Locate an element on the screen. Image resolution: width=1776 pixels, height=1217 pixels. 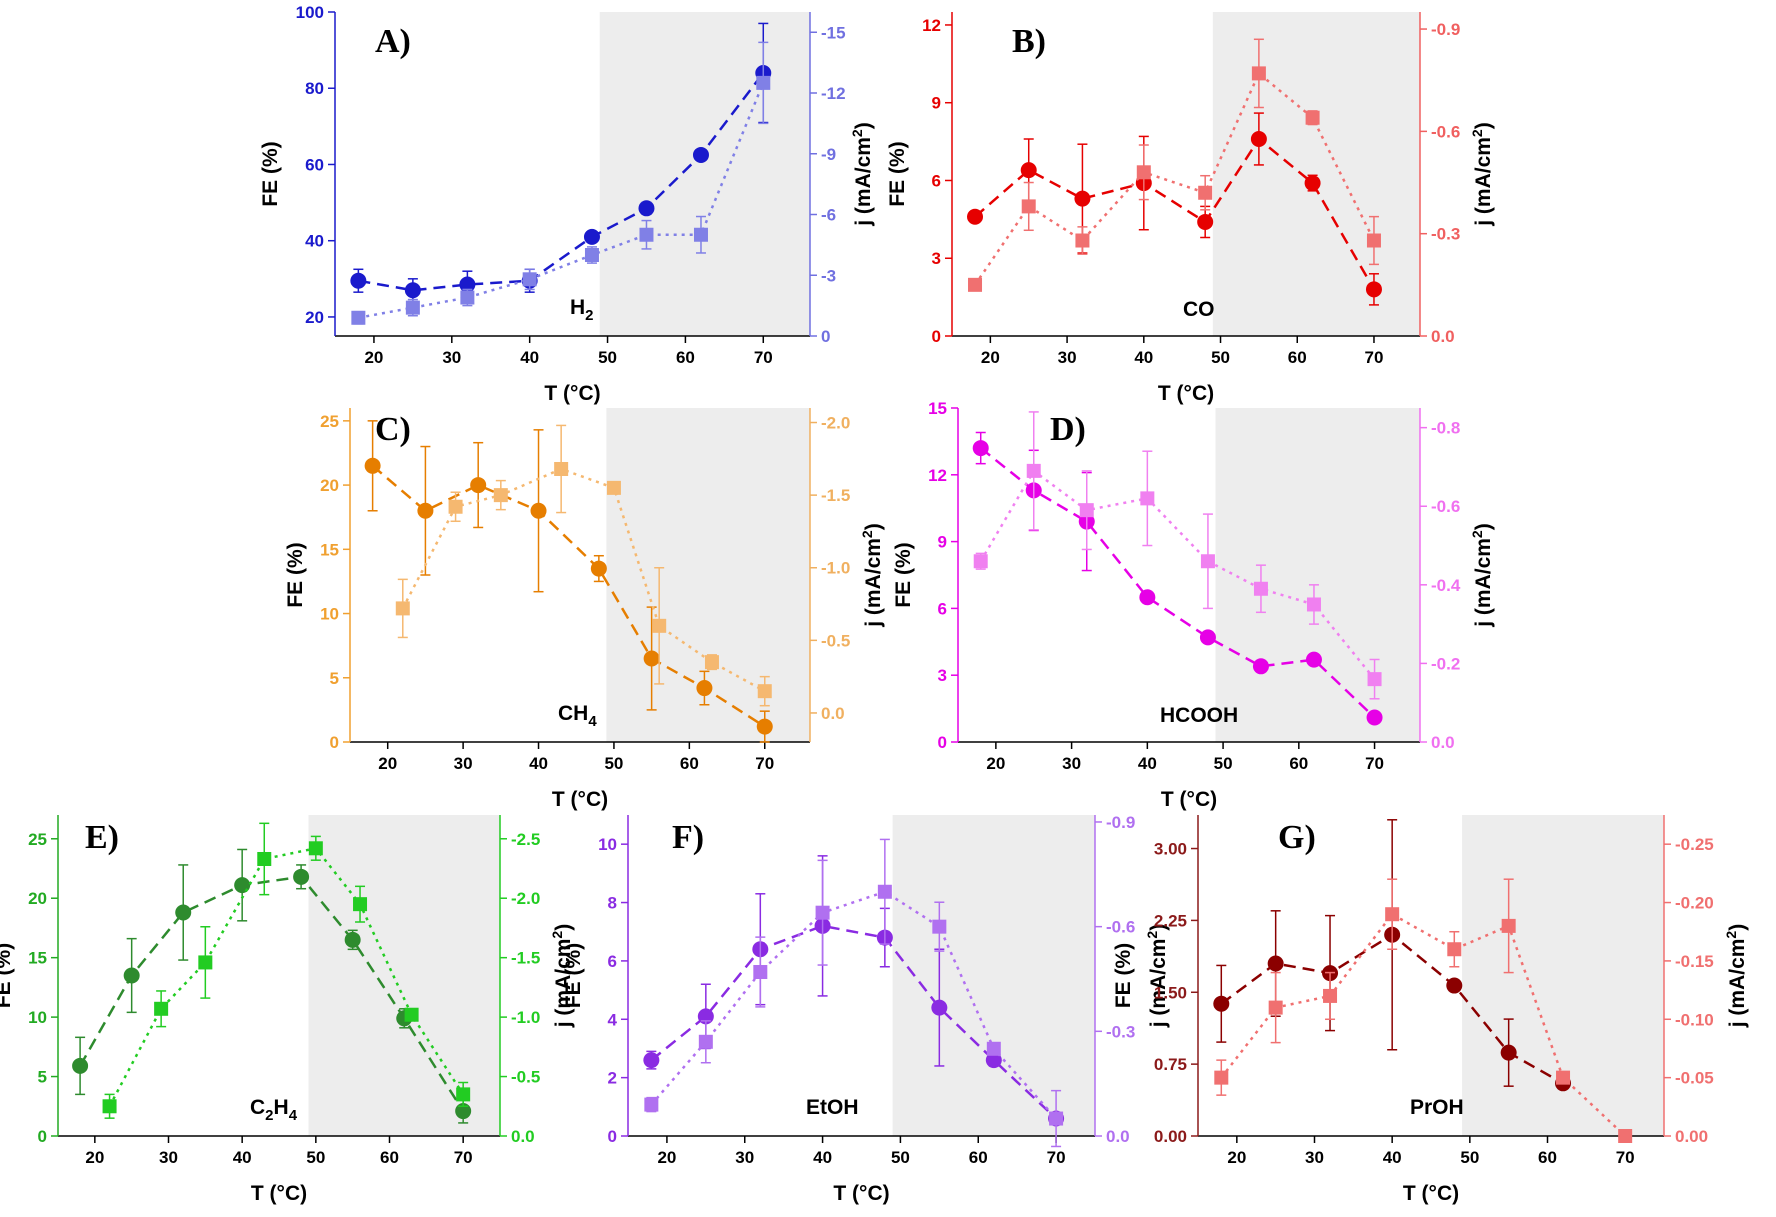
panel-label: F) is located at coordinates (688, 837).